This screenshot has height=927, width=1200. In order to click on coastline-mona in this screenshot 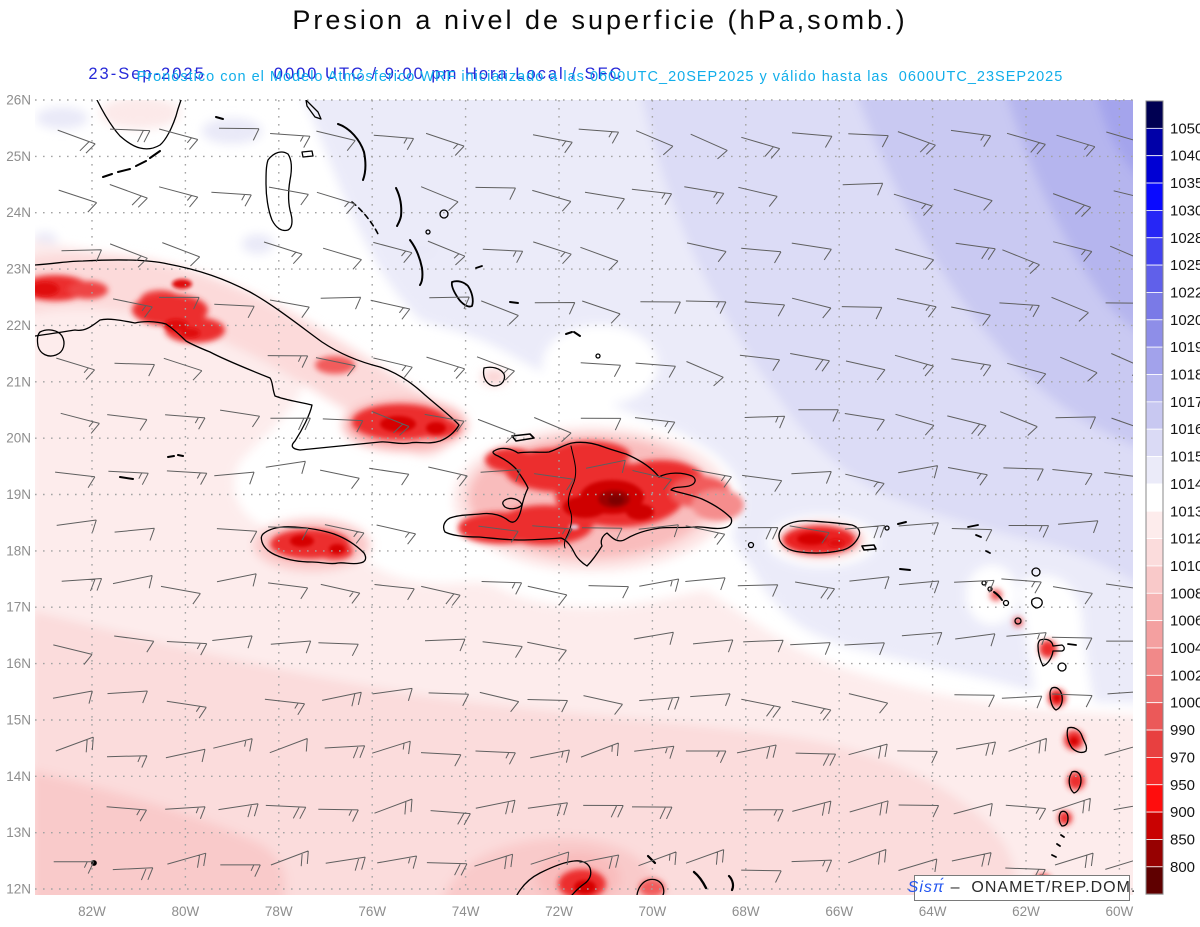, I will do `click(751, 545)`.